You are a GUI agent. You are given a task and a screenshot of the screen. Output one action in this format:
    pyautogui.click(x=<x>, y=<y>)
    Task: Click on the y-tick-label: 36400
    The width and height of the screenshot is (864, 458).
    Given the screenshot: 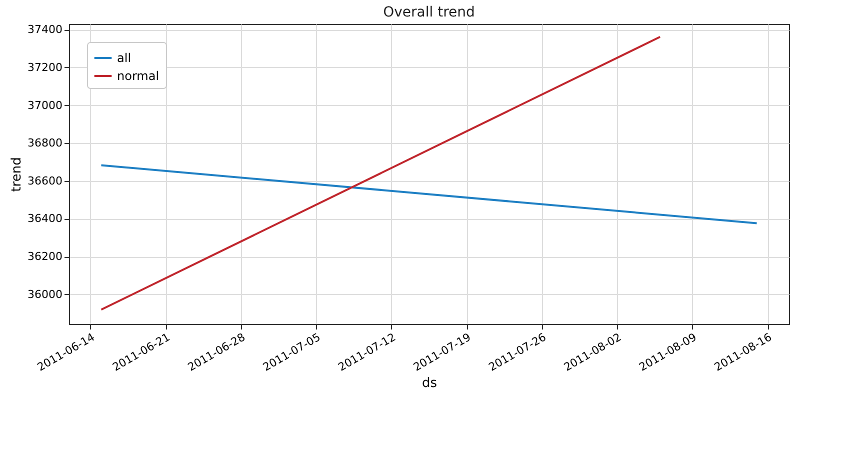 What is the action you would take?
    pyautogui.click(x=45, y=219)
    